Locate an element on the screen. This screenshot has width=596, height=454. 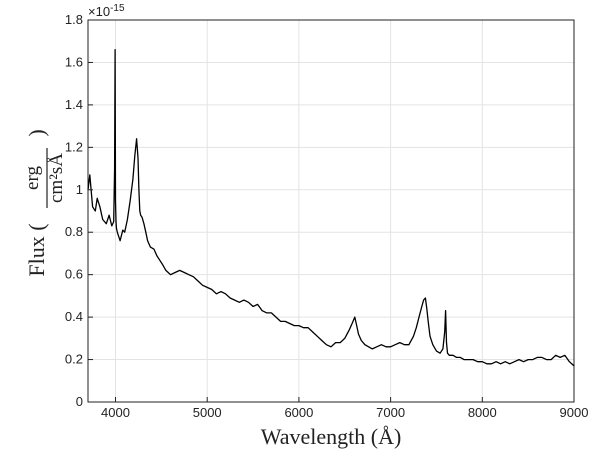
y-axis-label-suffix: ) is located at coordinates (36, 132).